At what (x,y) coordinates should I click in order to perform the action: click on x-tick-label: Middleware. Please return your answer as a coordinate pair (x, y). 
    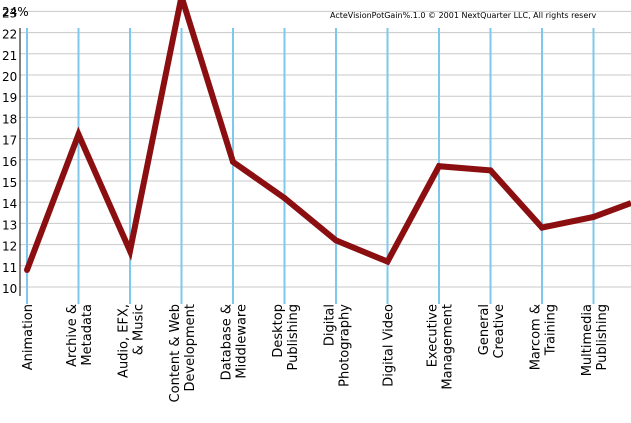
    Looking at the image, I should click on (242, 341).